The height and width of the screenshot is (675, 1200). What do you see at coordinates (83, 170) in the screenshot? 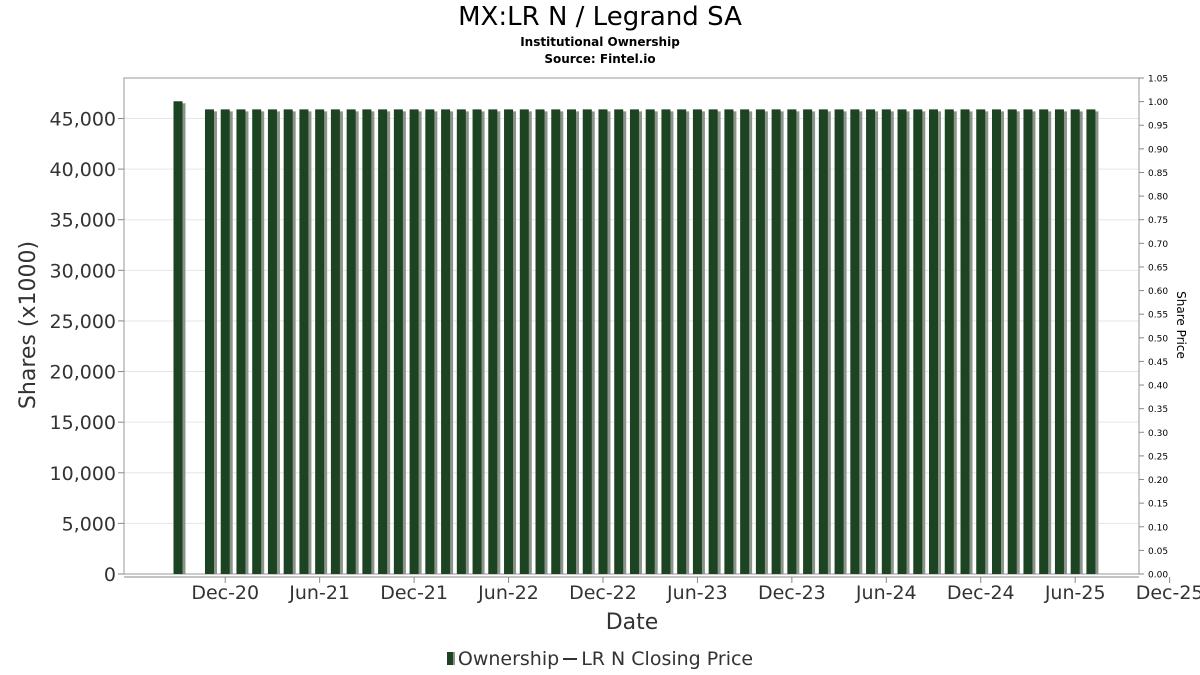
I see `y-tick-label: 40,000` at bounding box center [83, 170].